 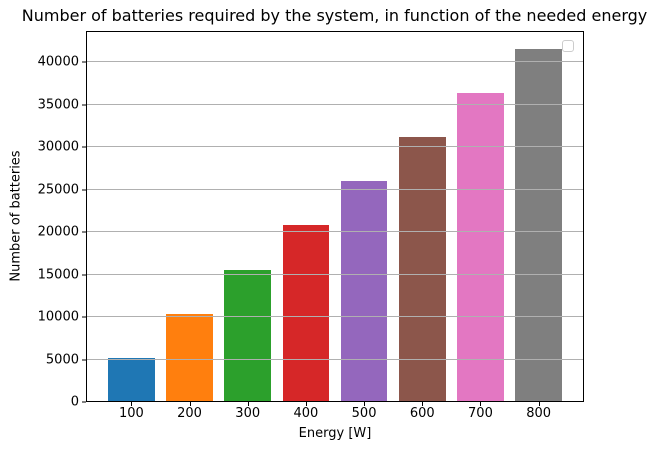 I want to click on y-tick-label-35000: 35000, so click(x=58, y=105).